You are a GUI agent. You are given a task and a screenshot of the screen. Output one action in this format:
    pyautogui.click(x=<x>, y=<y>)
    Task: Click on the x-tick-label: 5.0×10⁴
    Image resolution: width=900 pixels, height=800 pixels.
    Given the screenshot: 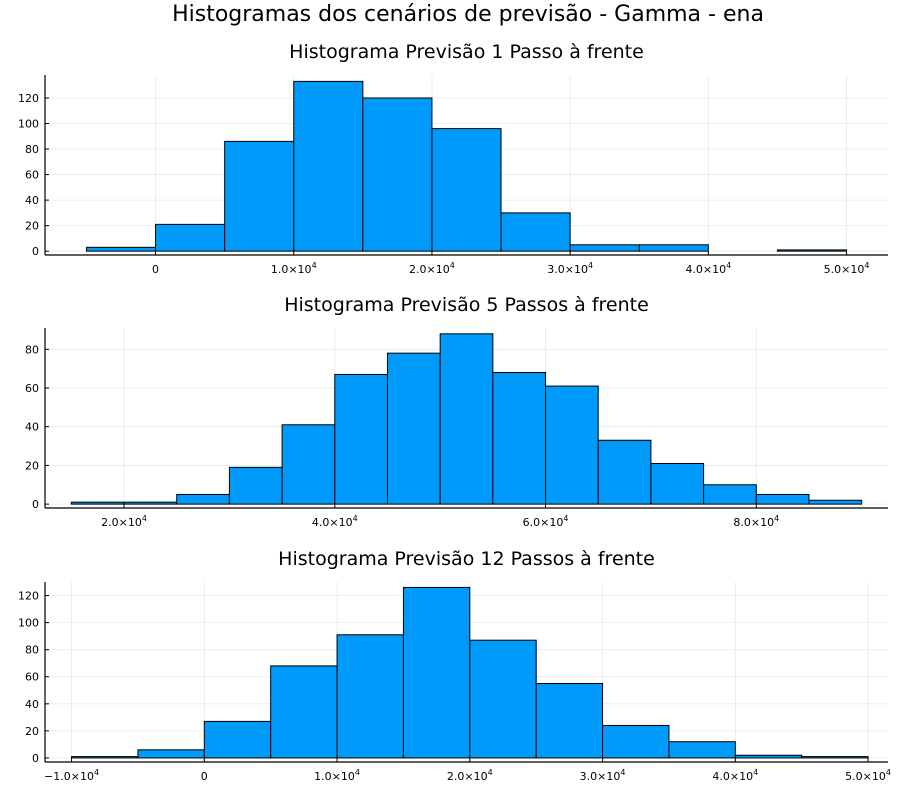 What is the action you would take?
    pyautogui.click(x=868, y=775)
    